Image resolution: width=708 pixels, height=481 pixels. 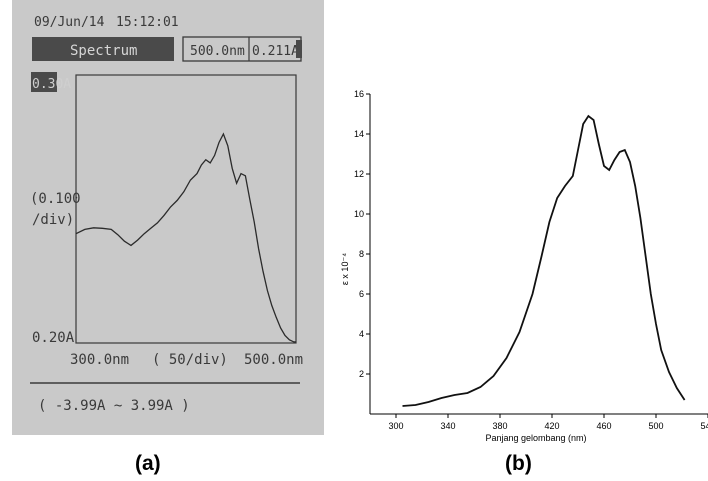 What do you see at coordinates (359, 94) in the screenshot?
I see `y-tick-label: 16` at bounding box center [359, 94].